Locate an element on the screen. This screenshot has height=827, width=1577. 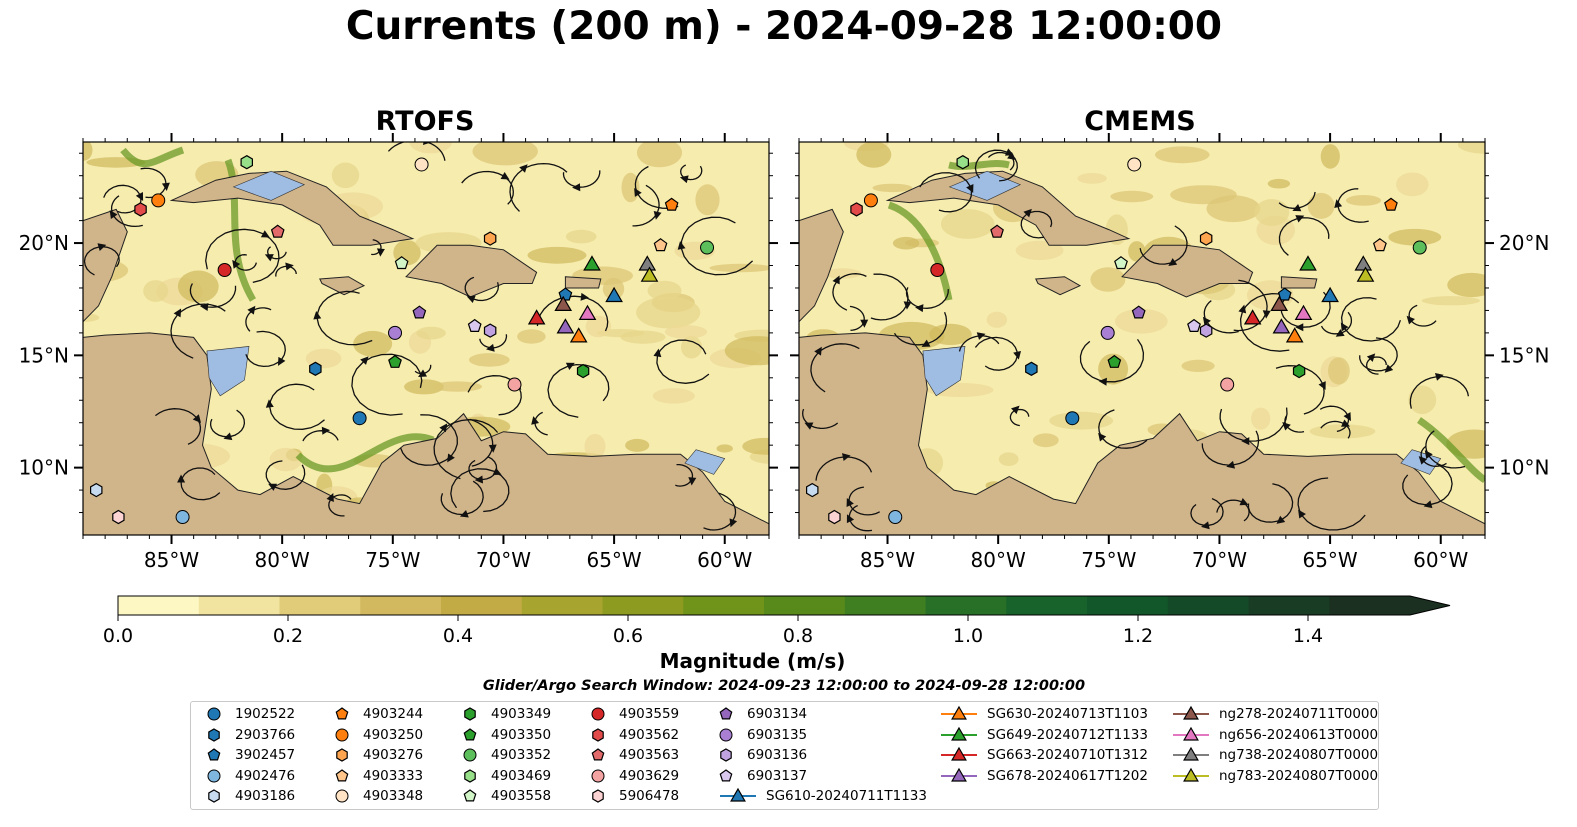
legend-item-glider: SG663-20240710T1312 is located at coordinates (1049, 755).